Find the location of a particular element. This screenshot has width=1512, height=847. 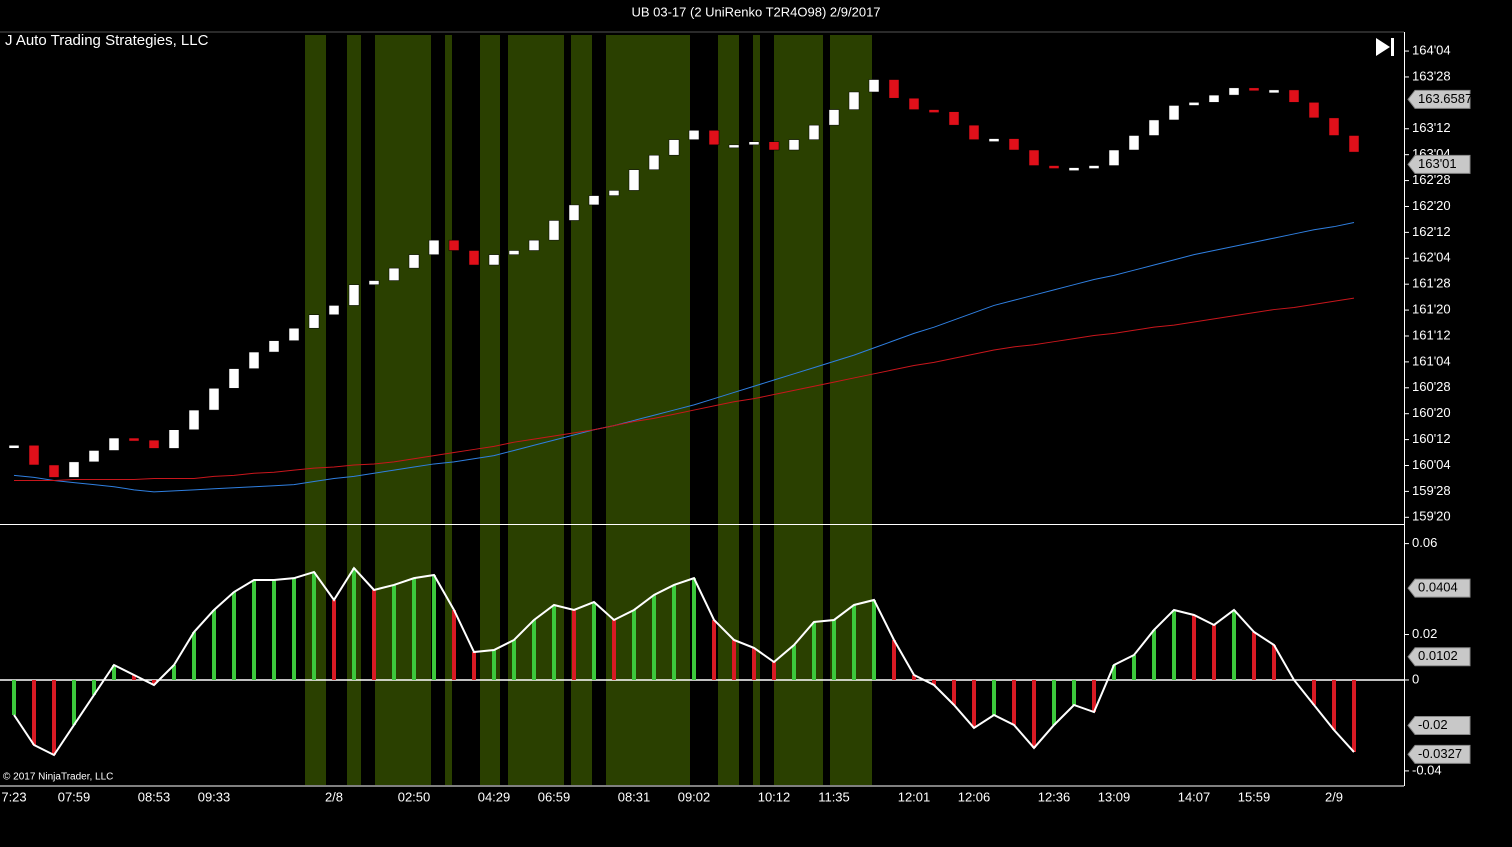

value-tag-label: 0.0102 is located at coordinates (1438, 655).